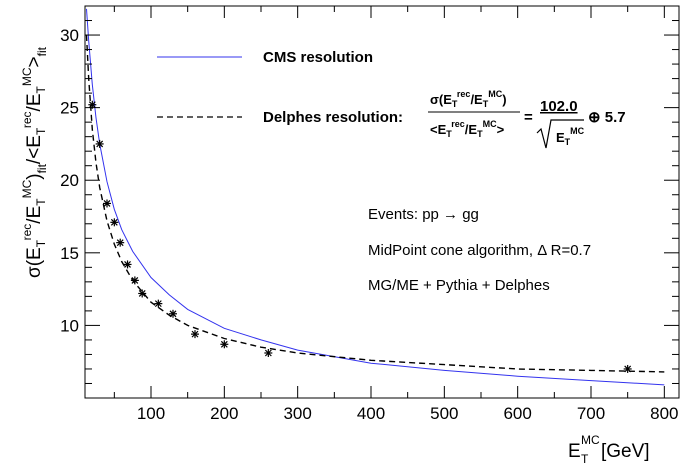 This screenshot has height=466, width=691. I want to click on y-tick-label: 30, so click(69, 35).